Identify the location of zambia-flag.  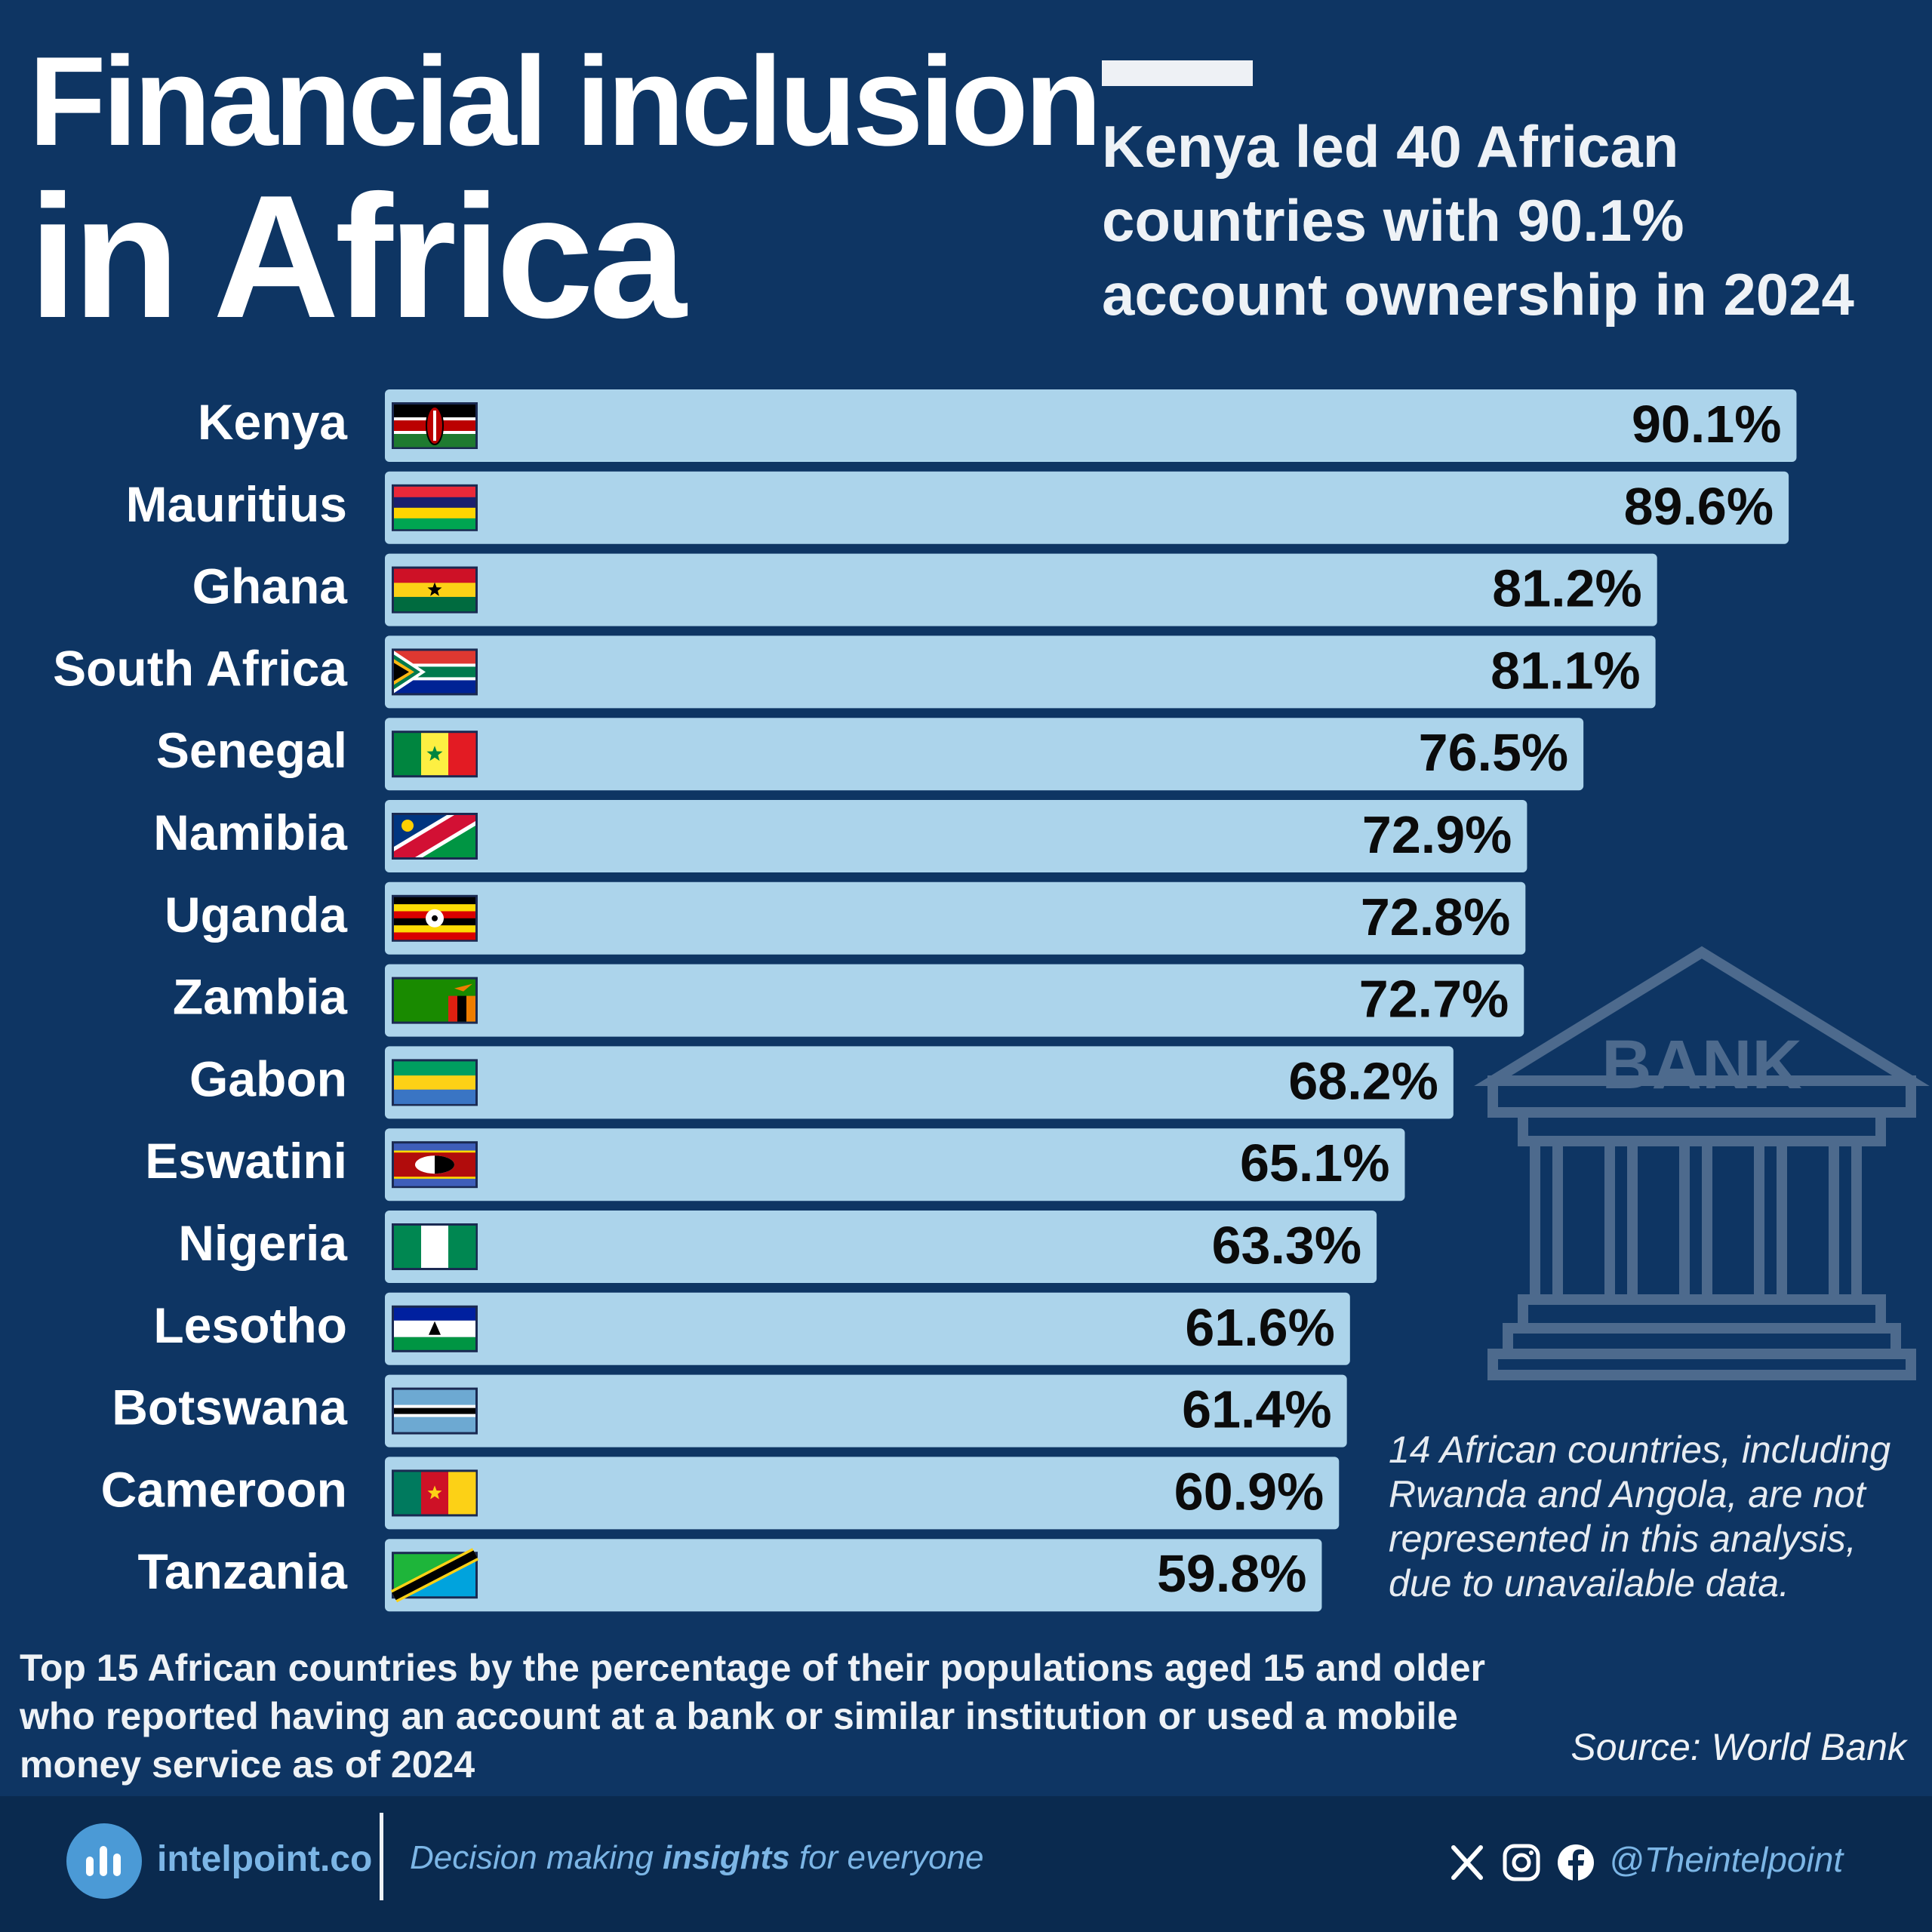
(435, 1000).